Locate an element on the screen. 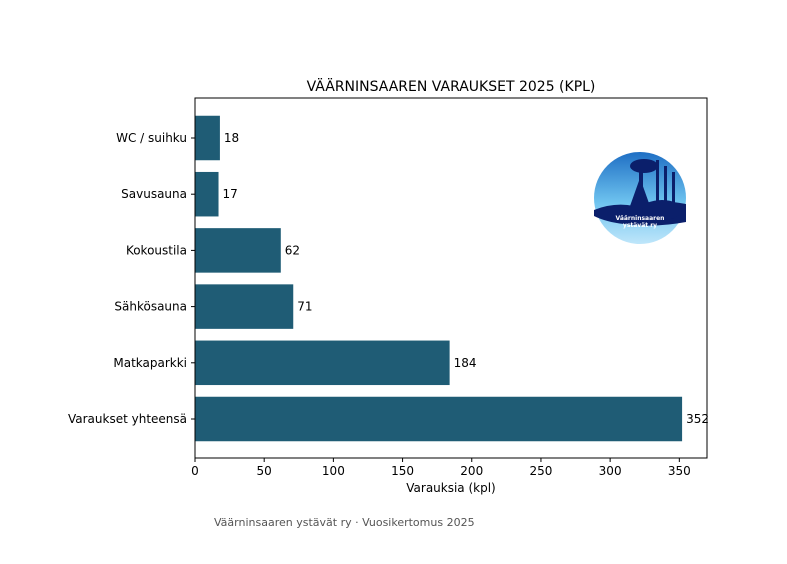 The image size is (787, 564). chart-title: VÄÄRNINSAAREN VARAUKSET 2025 (KPL) is located at coordinates (451, 87).